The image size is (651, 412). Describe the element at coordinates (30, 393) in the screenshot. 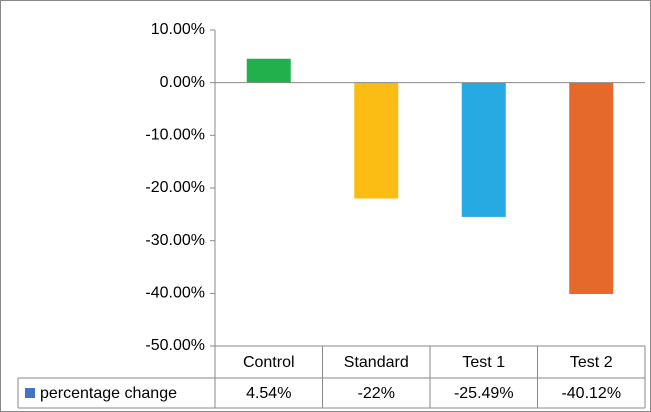

I see `legend-swatch` at that location.